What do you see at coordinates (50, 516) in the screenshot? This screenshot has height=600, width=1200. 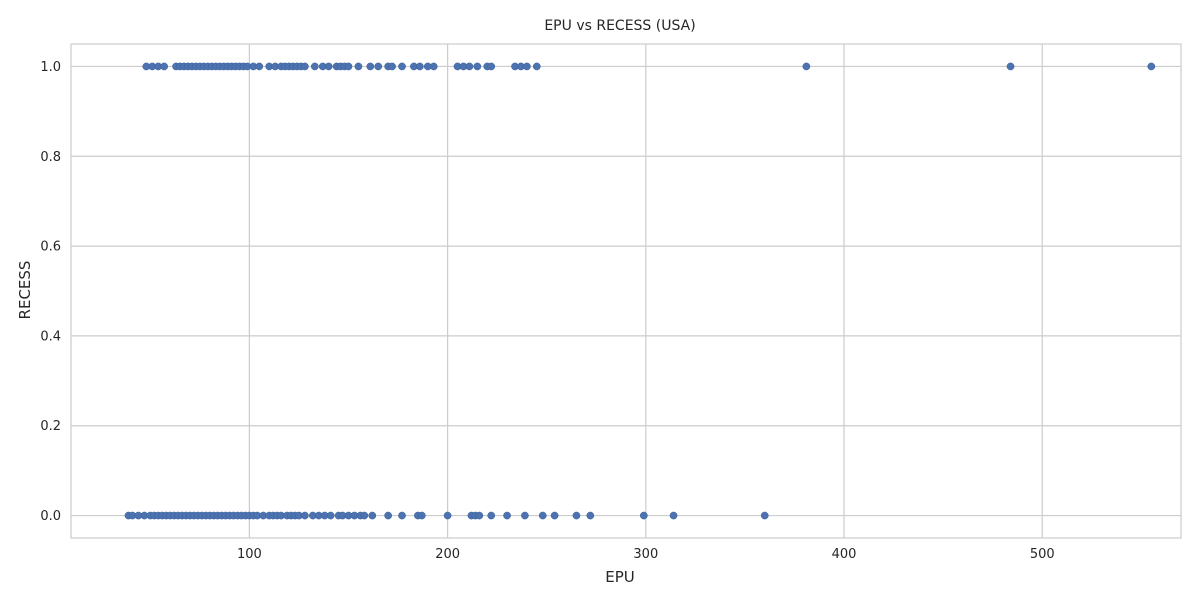 I see `y-tick-label: 0.0` at bounding box center [50, 516].